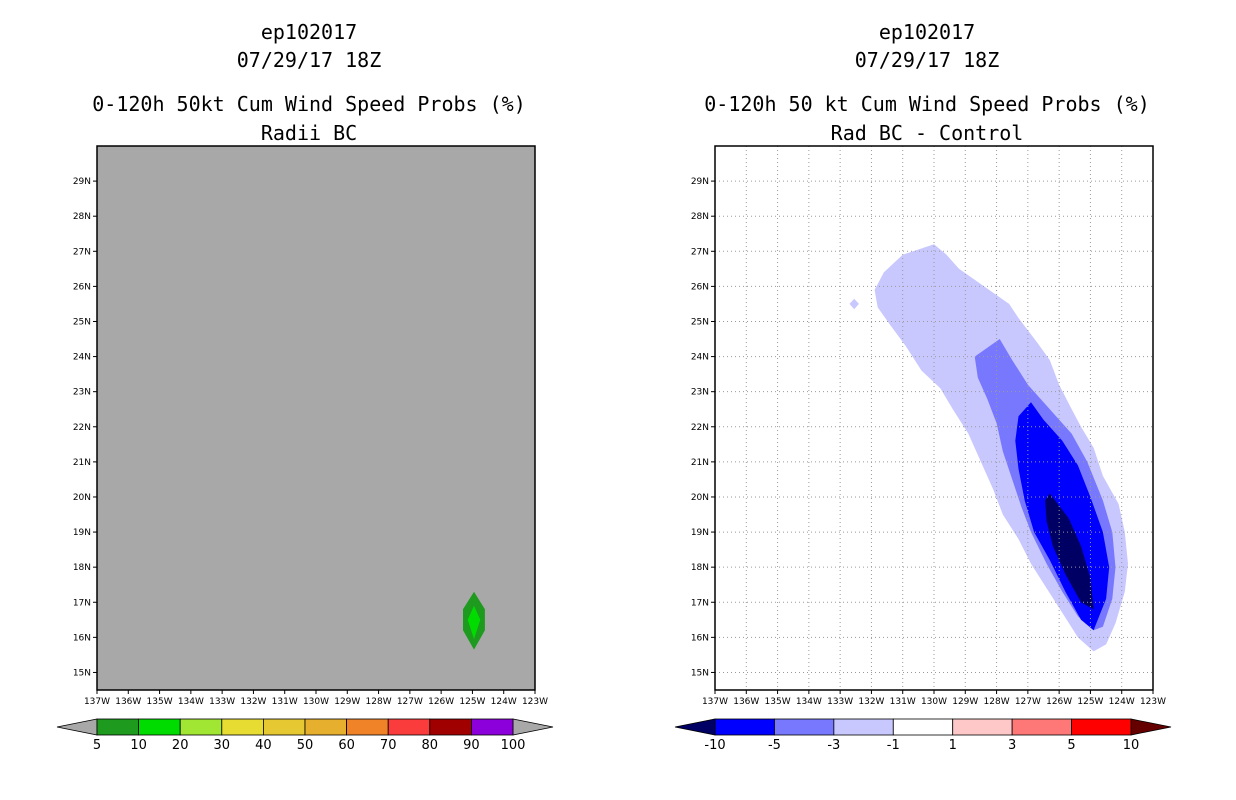 The width and height of the screenshot is (1236, 800). I want to click on right-xtick-label-9: 128W, so click(997, 702).